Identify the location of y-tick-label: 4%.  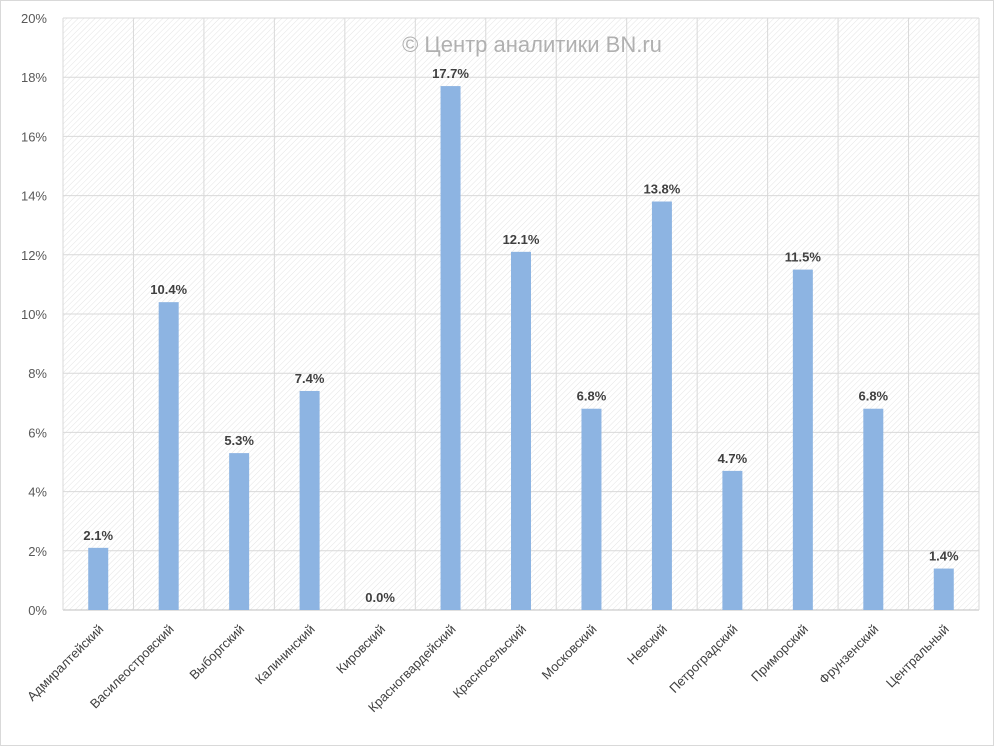
(37, 492).